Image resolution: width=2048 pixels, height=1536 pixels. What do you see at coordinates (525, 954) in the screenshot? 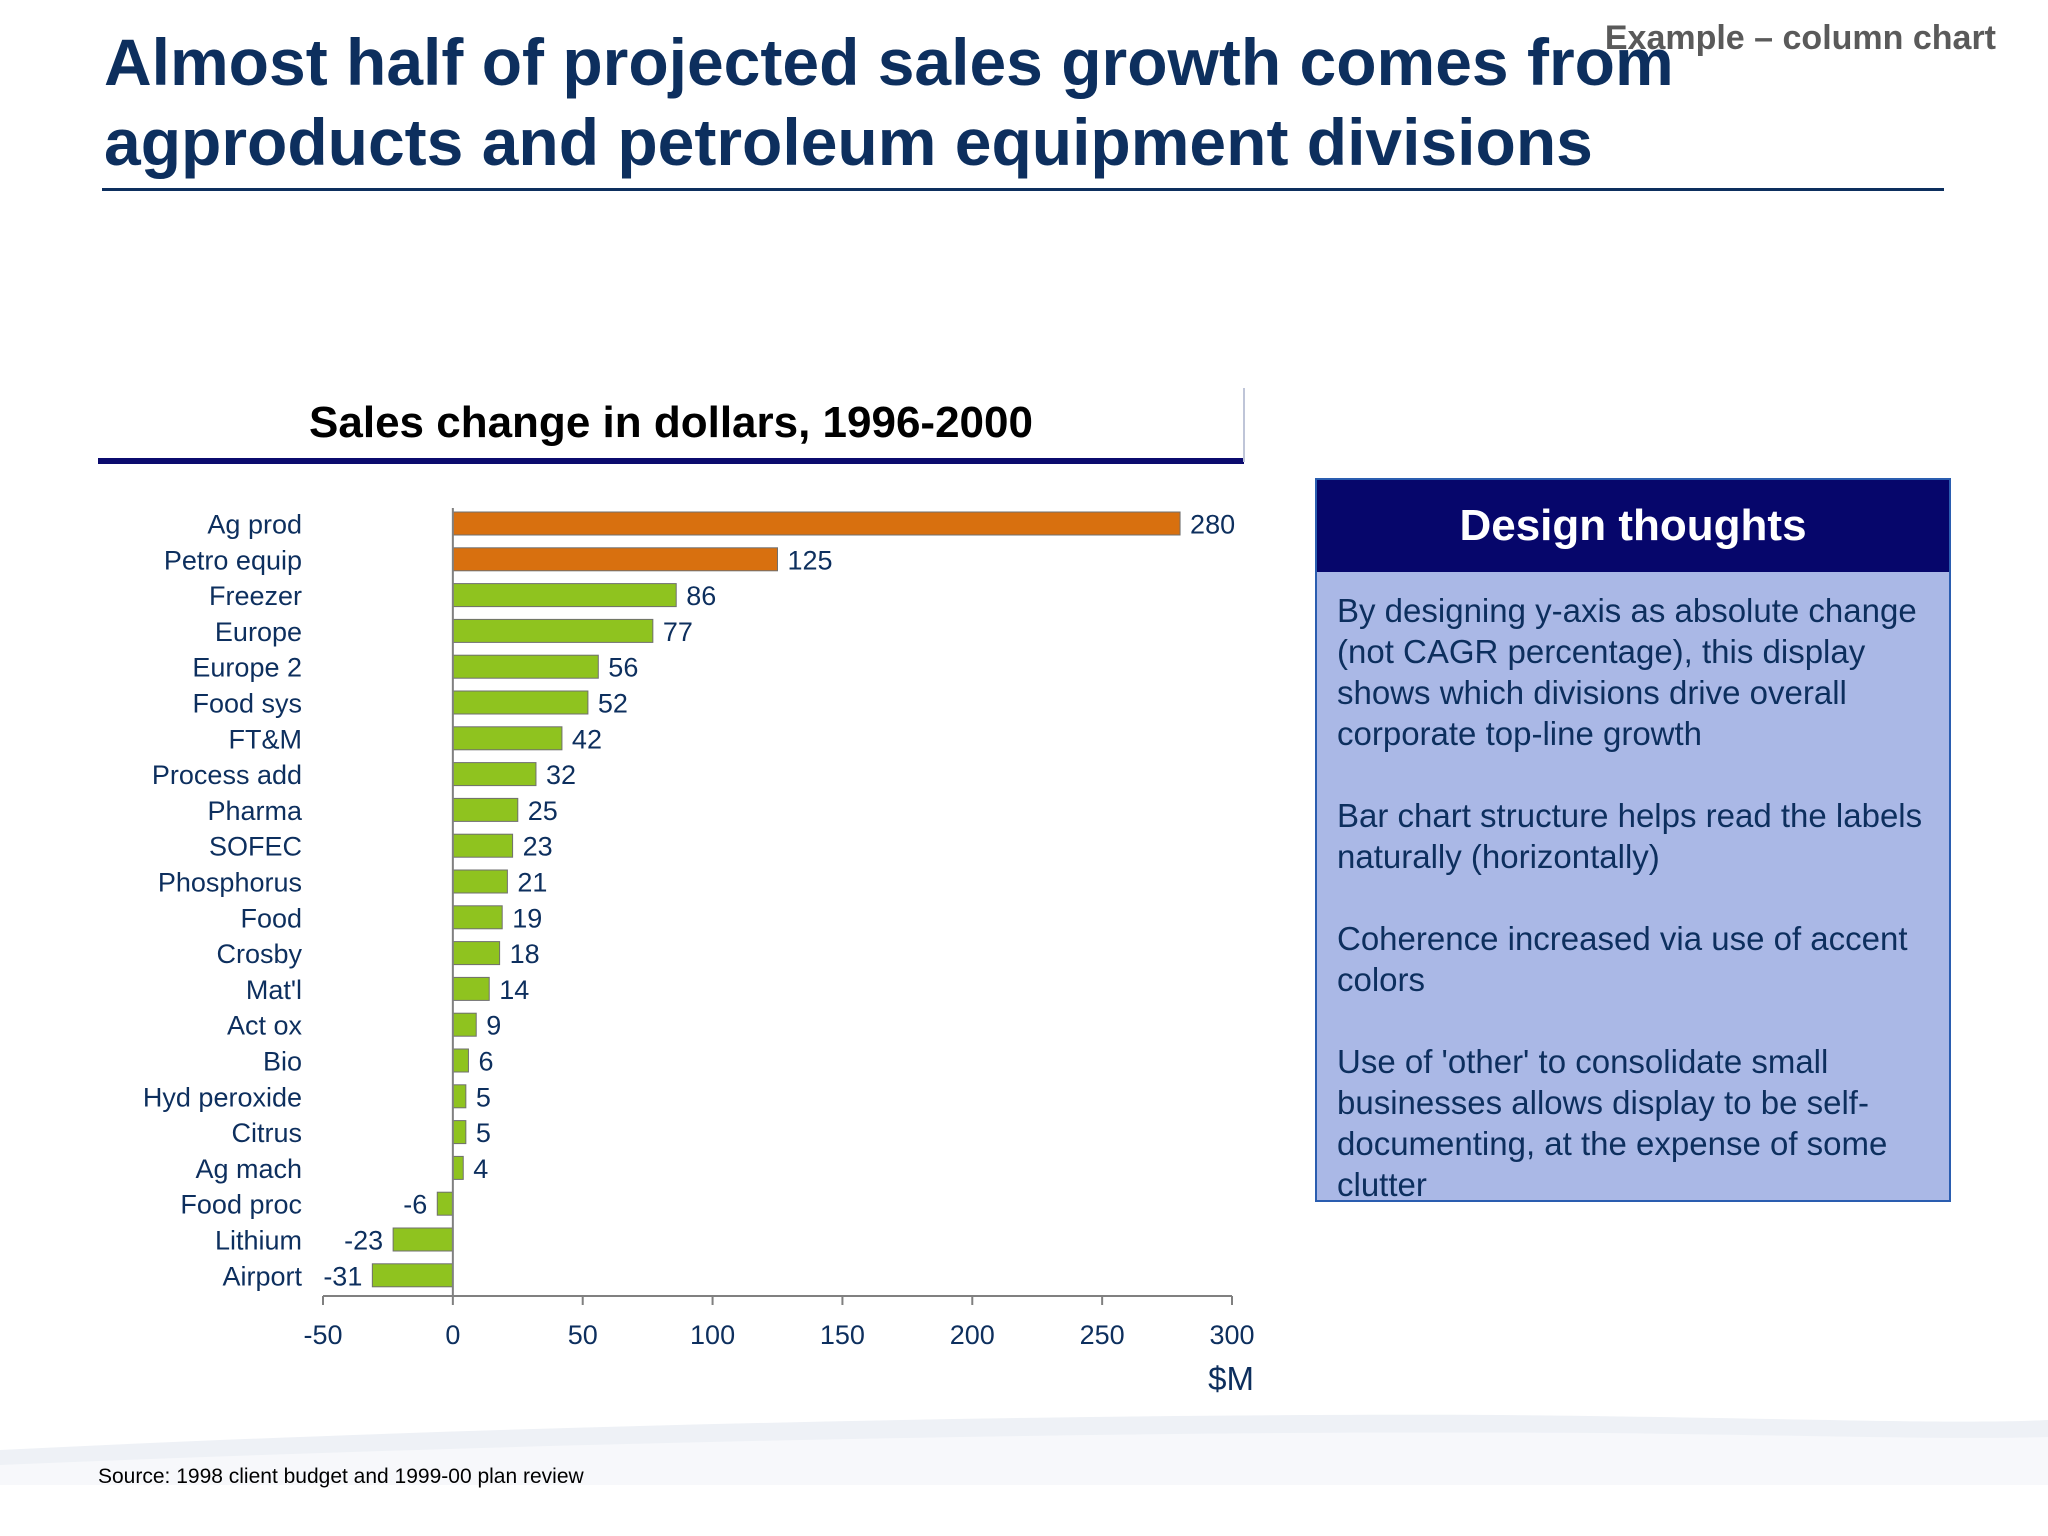
I see `value-label: 18` at bounding box center [525, 954].